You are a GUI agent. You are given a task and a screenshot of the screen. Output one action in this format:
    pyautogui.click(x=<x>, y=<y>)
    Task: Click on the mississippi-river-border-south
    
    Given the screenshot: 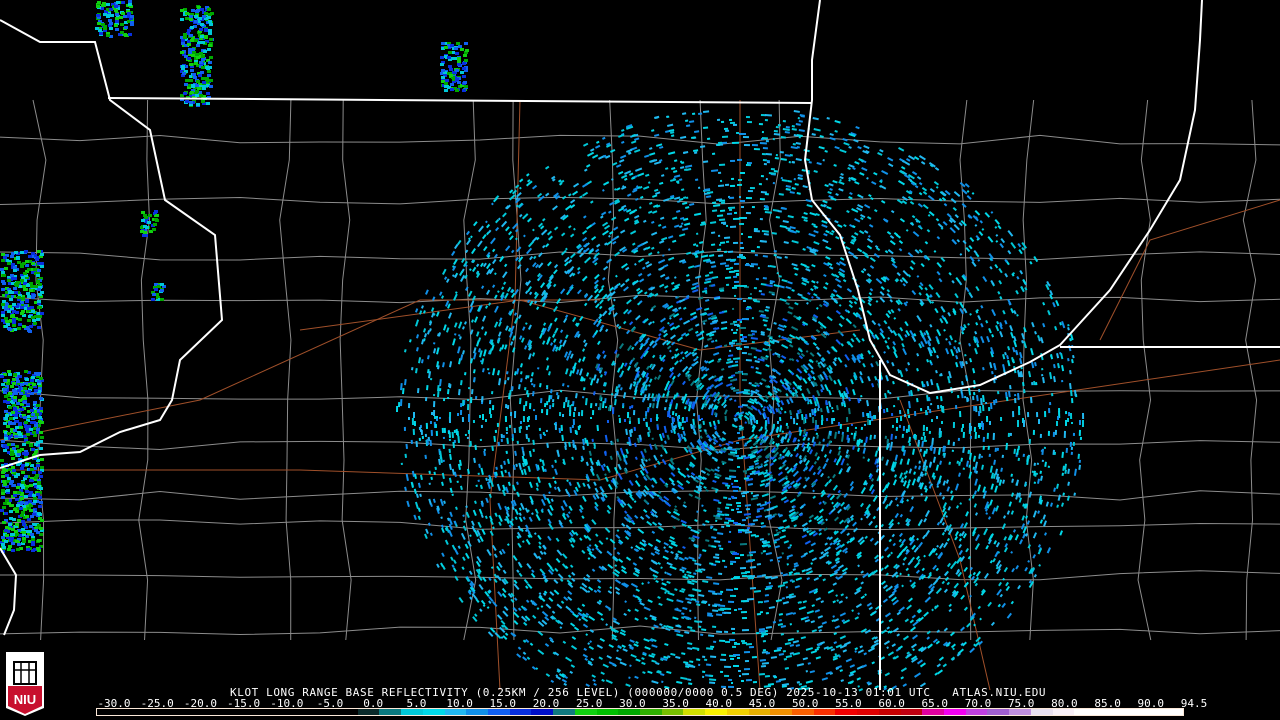 What is the action you would take?
    pyautogui.click(x=8, y=591)
    